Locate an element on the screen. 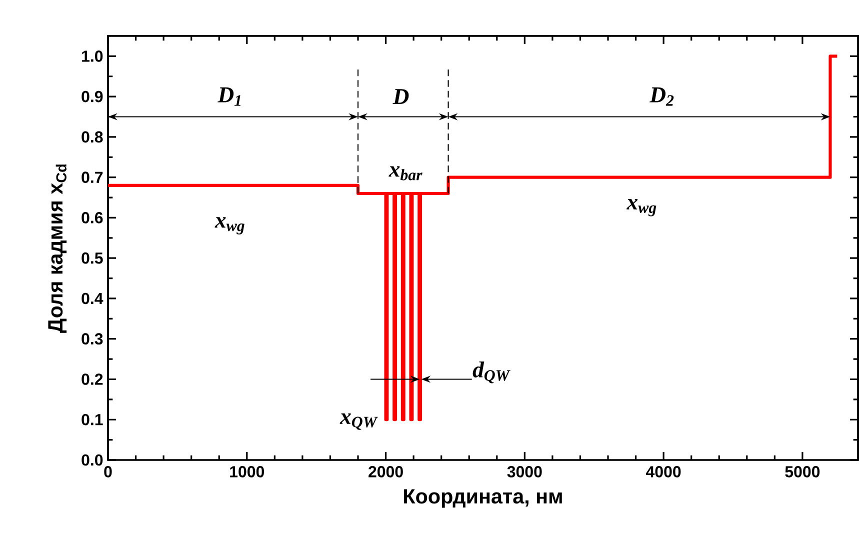 This screenshot has width=862, height=539. x-tick-label: 3000 is located at coordinates (524, 472).